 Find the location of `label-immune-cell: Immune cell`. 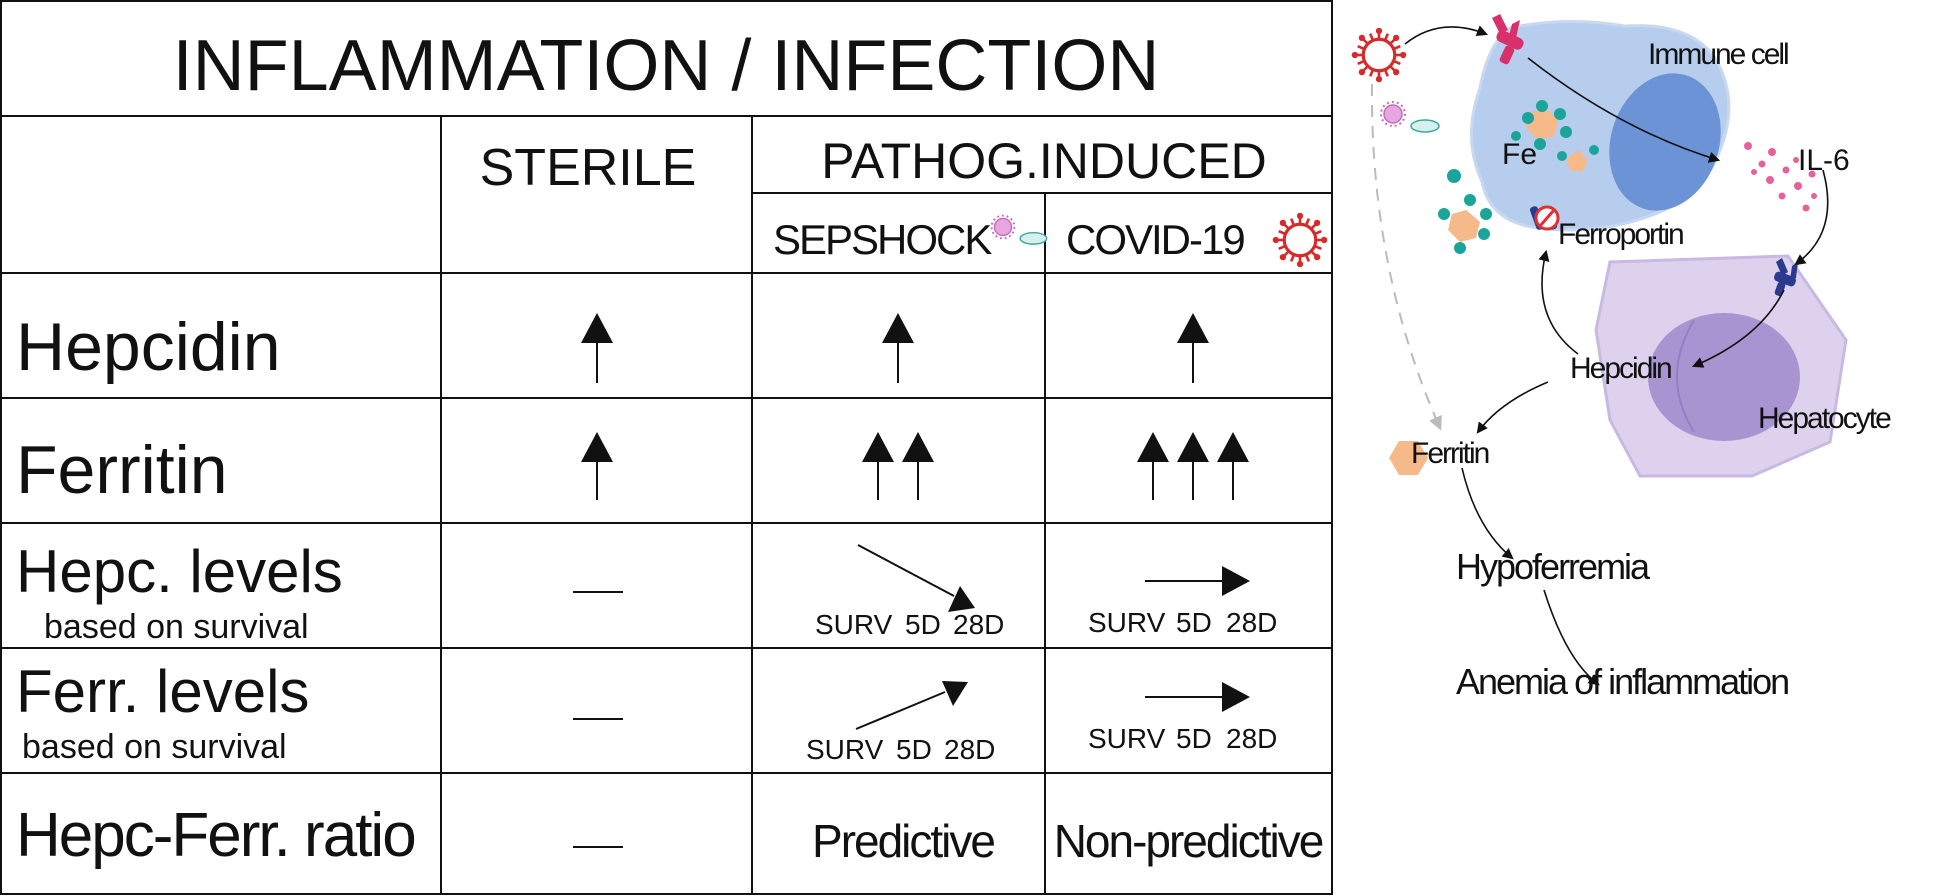

label-immune-cell: Immune cell is located at coordinates (1718, 54).